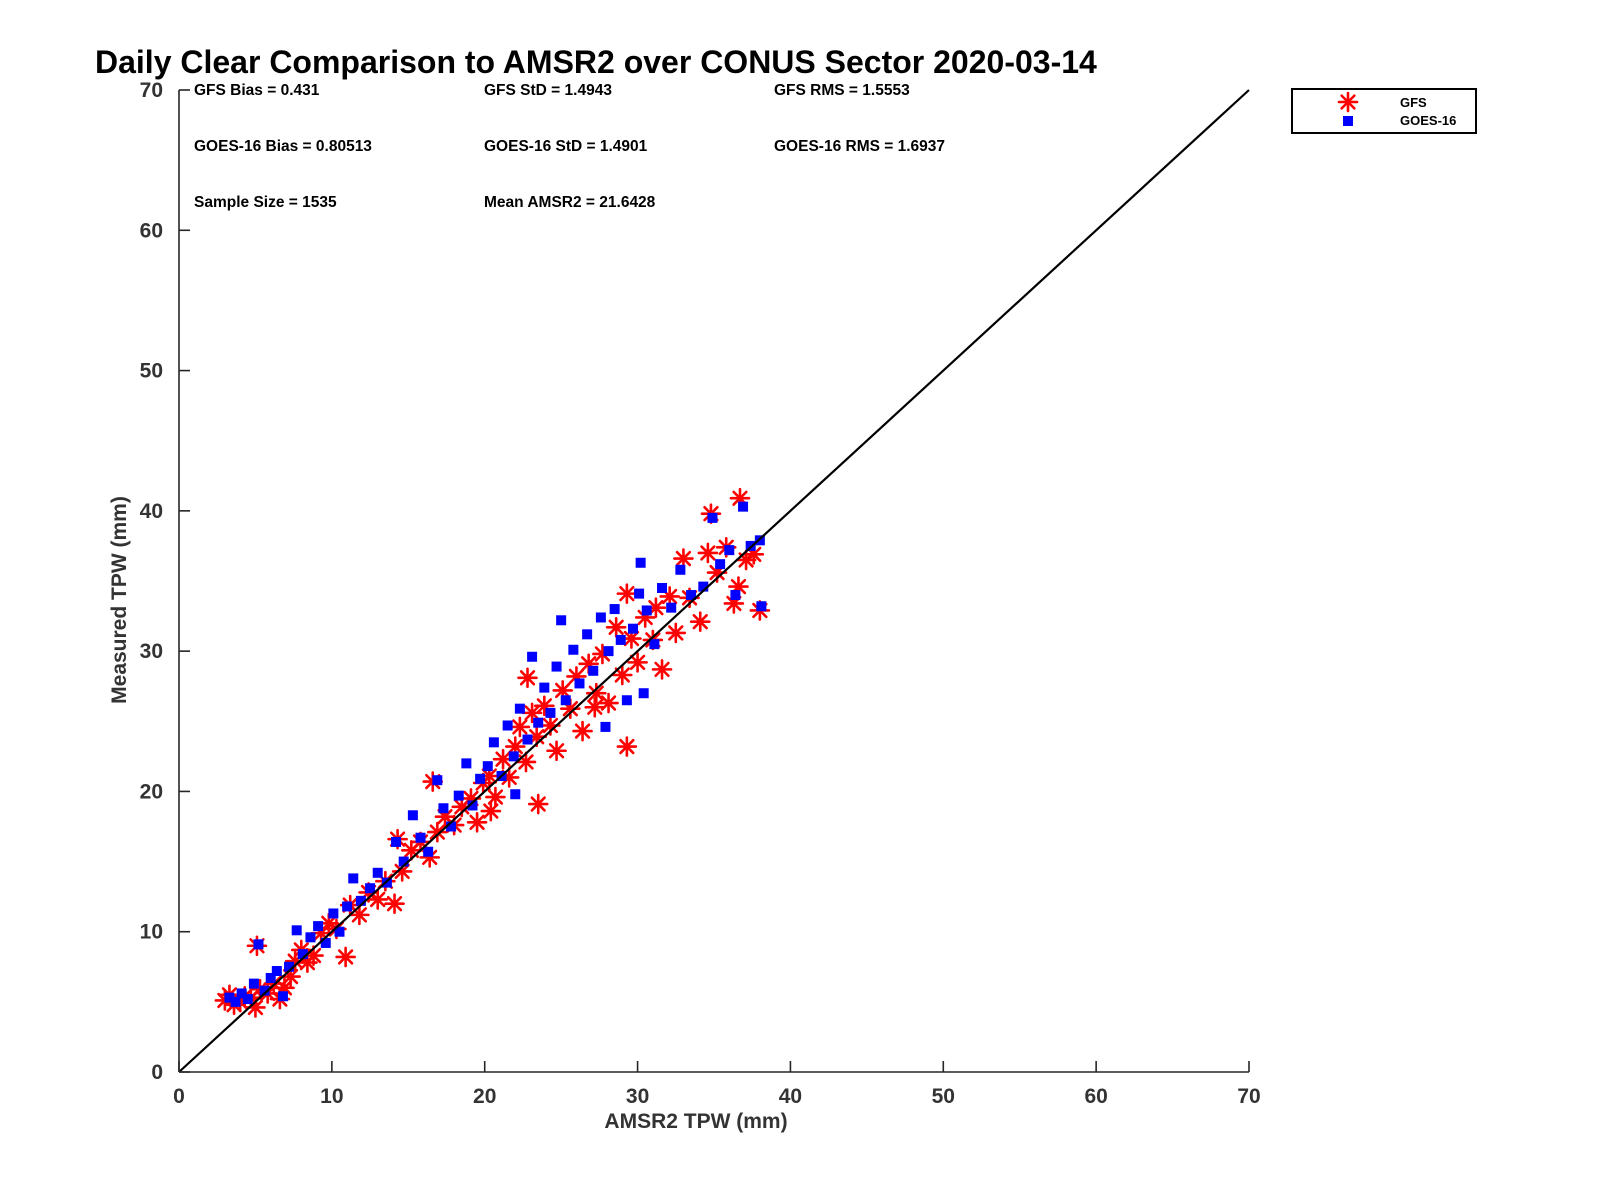 This screenshot has width=1600, height=1200. What do you see at coordinates (548, 90) in the screenshot?
I see `stat-annotation: GFS StD = 1.4943` at bounding box center [548, 90].